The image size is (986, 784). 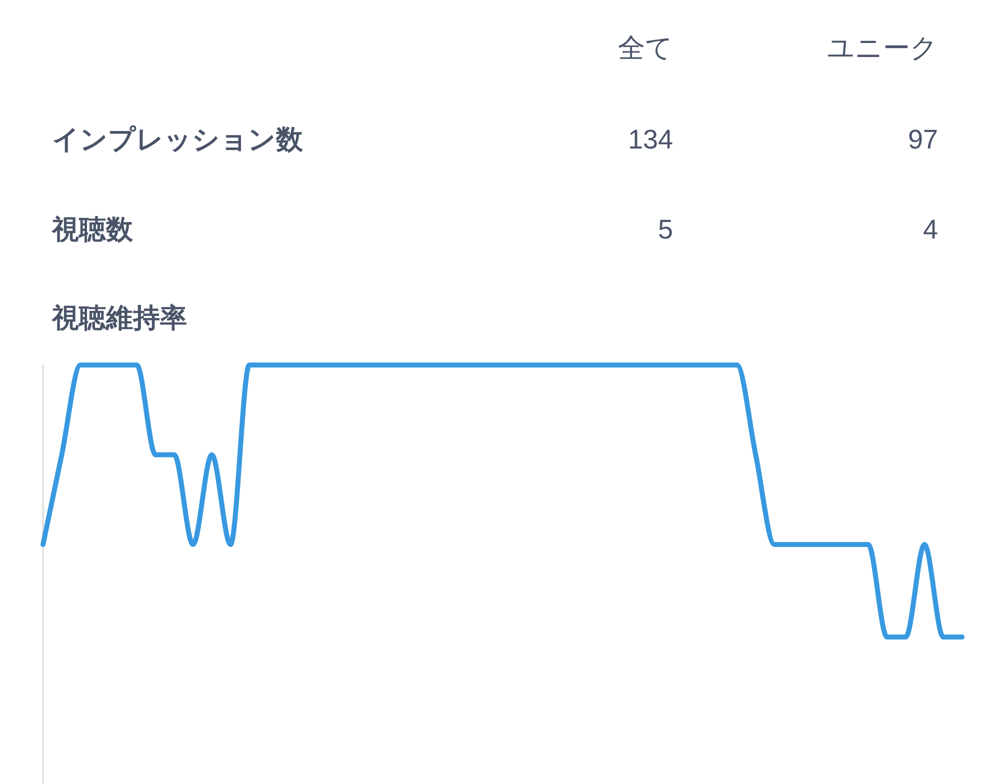 What do you see at coordinates (645, 48) in the screenshot?
I see `text: 全て` at bounding box center [645, 48].